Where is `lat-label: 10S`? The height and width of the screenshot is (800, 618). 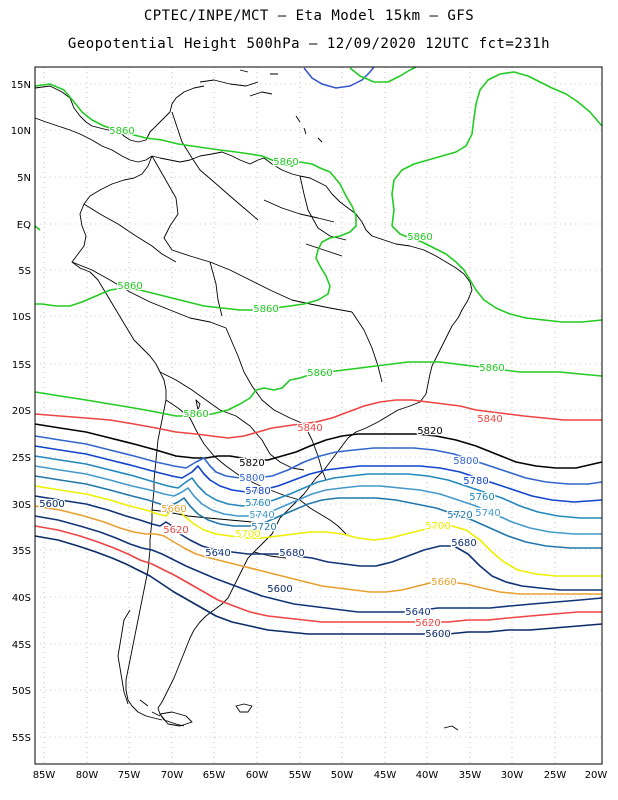
lat-label: 10S is located at coordinates (21, 317).